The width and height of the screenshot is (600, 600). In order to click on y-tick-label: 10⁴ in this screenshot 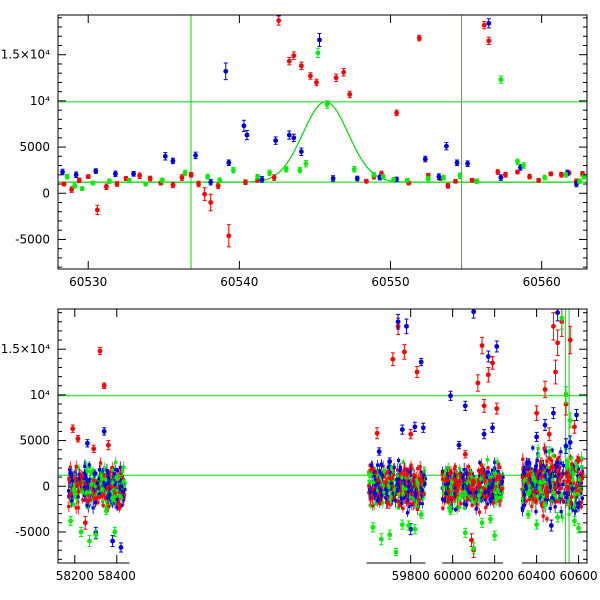, I will do `click(40, 101)`.